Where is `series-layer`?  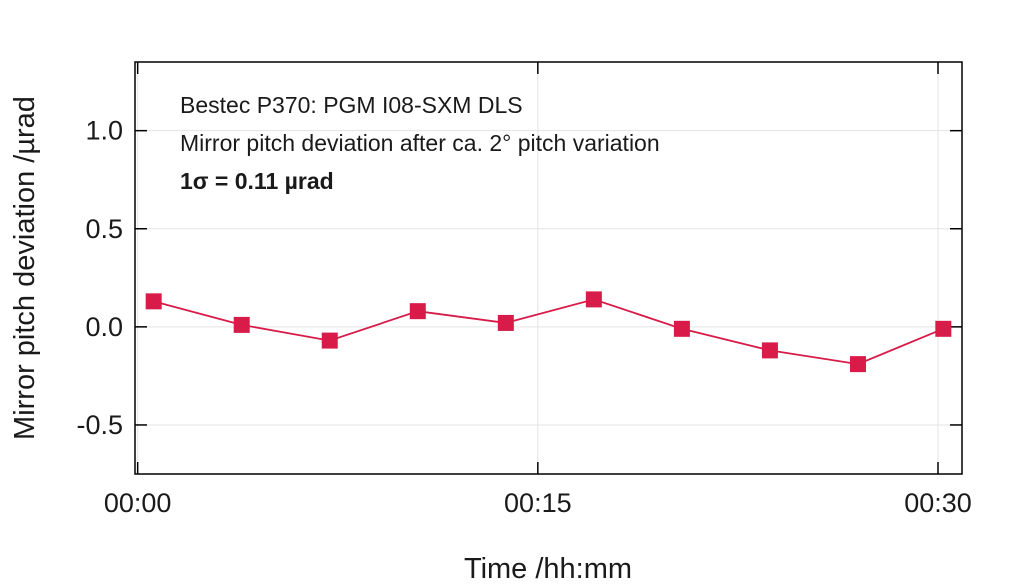 series-layer is located at coordinates (548, 332).